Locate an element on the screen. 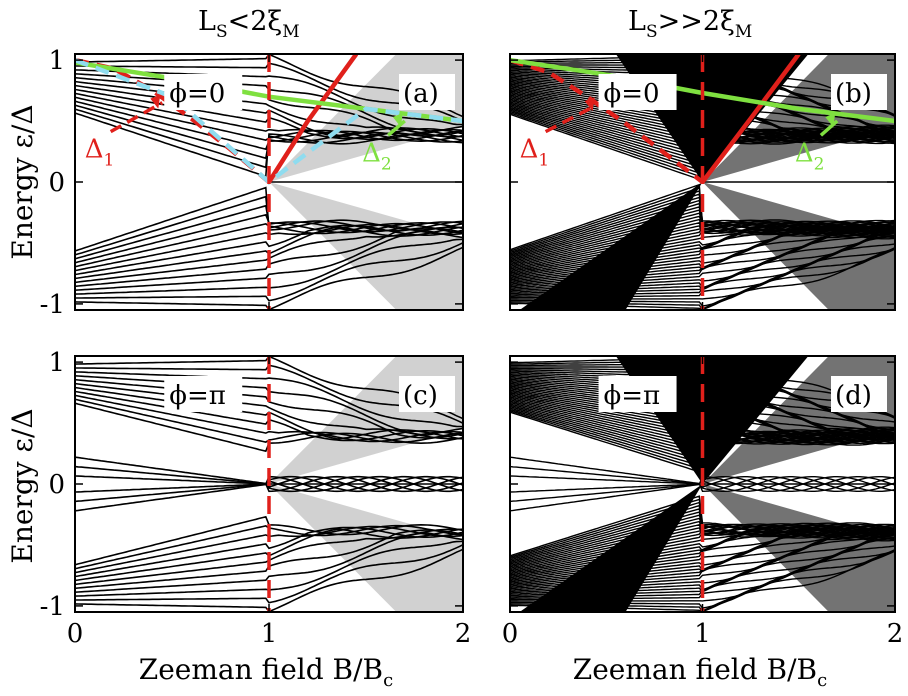  ylabel-bottom: Energy ε/Δ is located at coordinates (22, 485).